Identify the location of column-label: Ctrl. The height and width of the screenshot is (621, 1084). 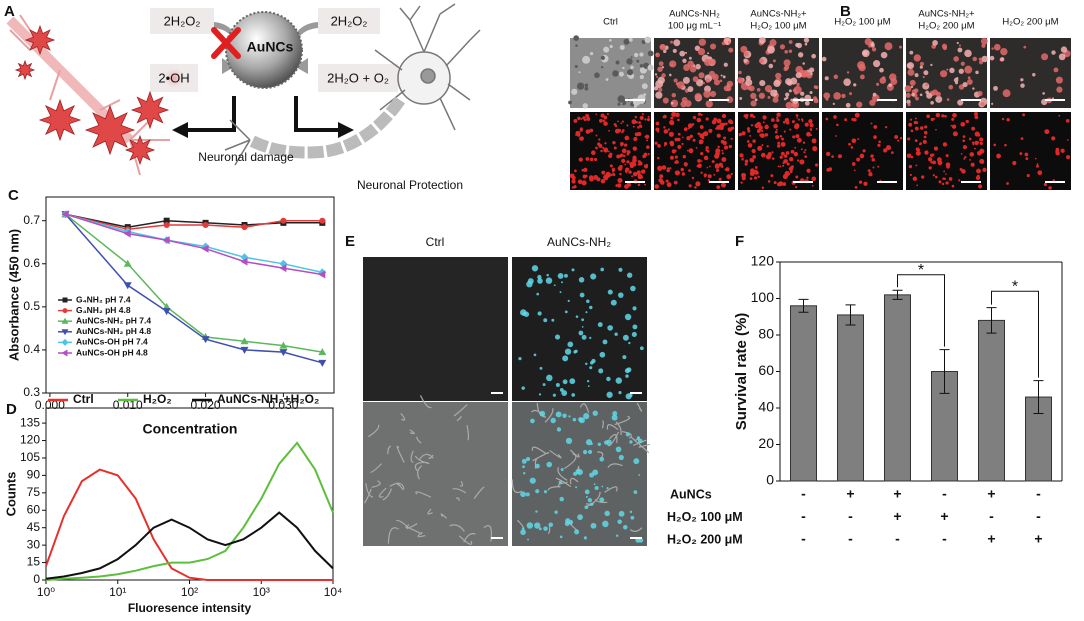
(435, 242).